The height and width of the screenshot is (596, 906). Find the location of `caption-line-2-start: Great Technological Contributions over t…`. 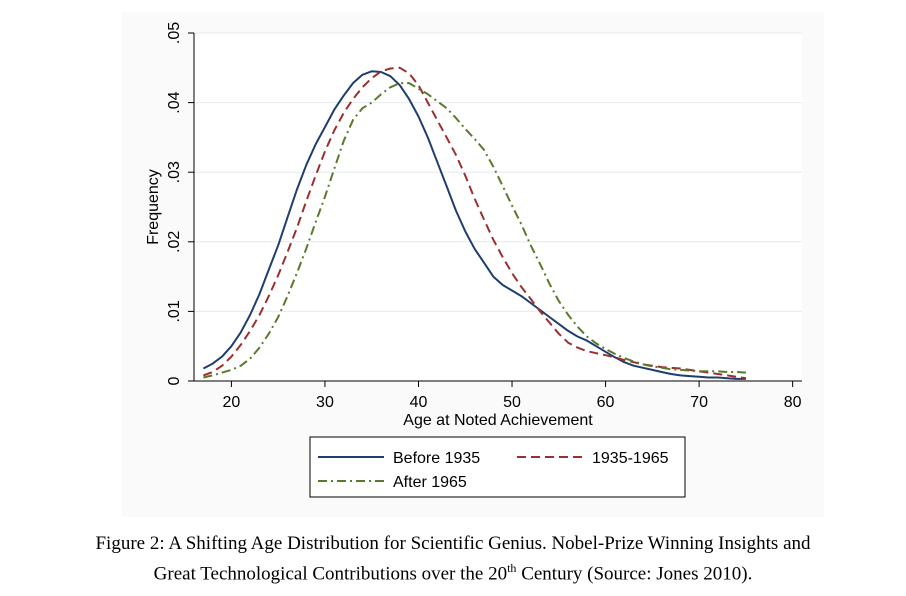

caption-line-2-start: Great Technological Contributions over t… is located at coordinates (330, 574).